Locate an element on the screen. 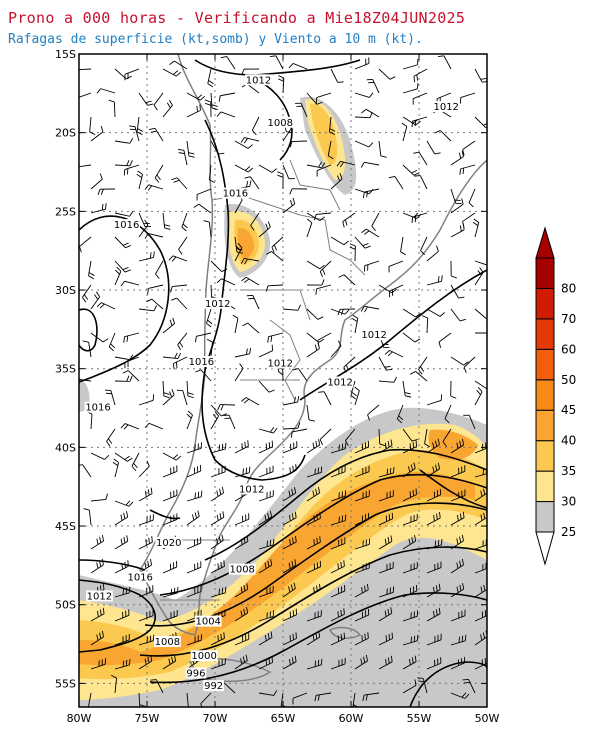 Image resolution: width=600 pixels, height=750 pixels. isobar-label: 1016 is located at coordinates (201, 362).